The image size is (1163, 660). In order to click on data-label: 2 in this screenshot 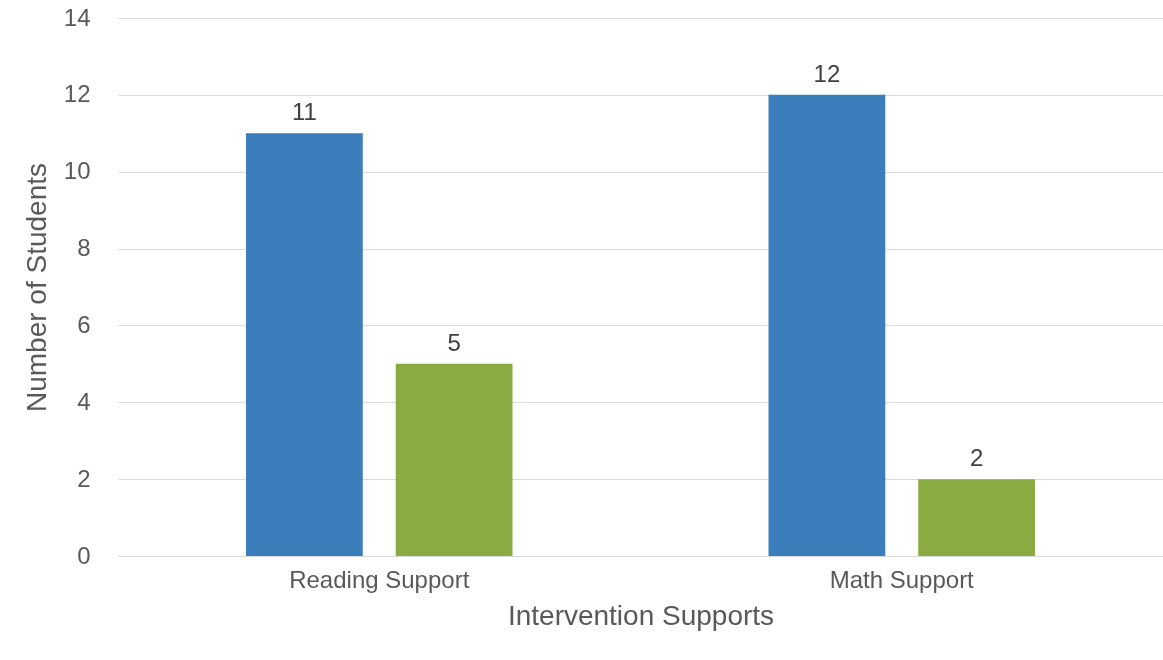, I will do `click(976, 458)`.